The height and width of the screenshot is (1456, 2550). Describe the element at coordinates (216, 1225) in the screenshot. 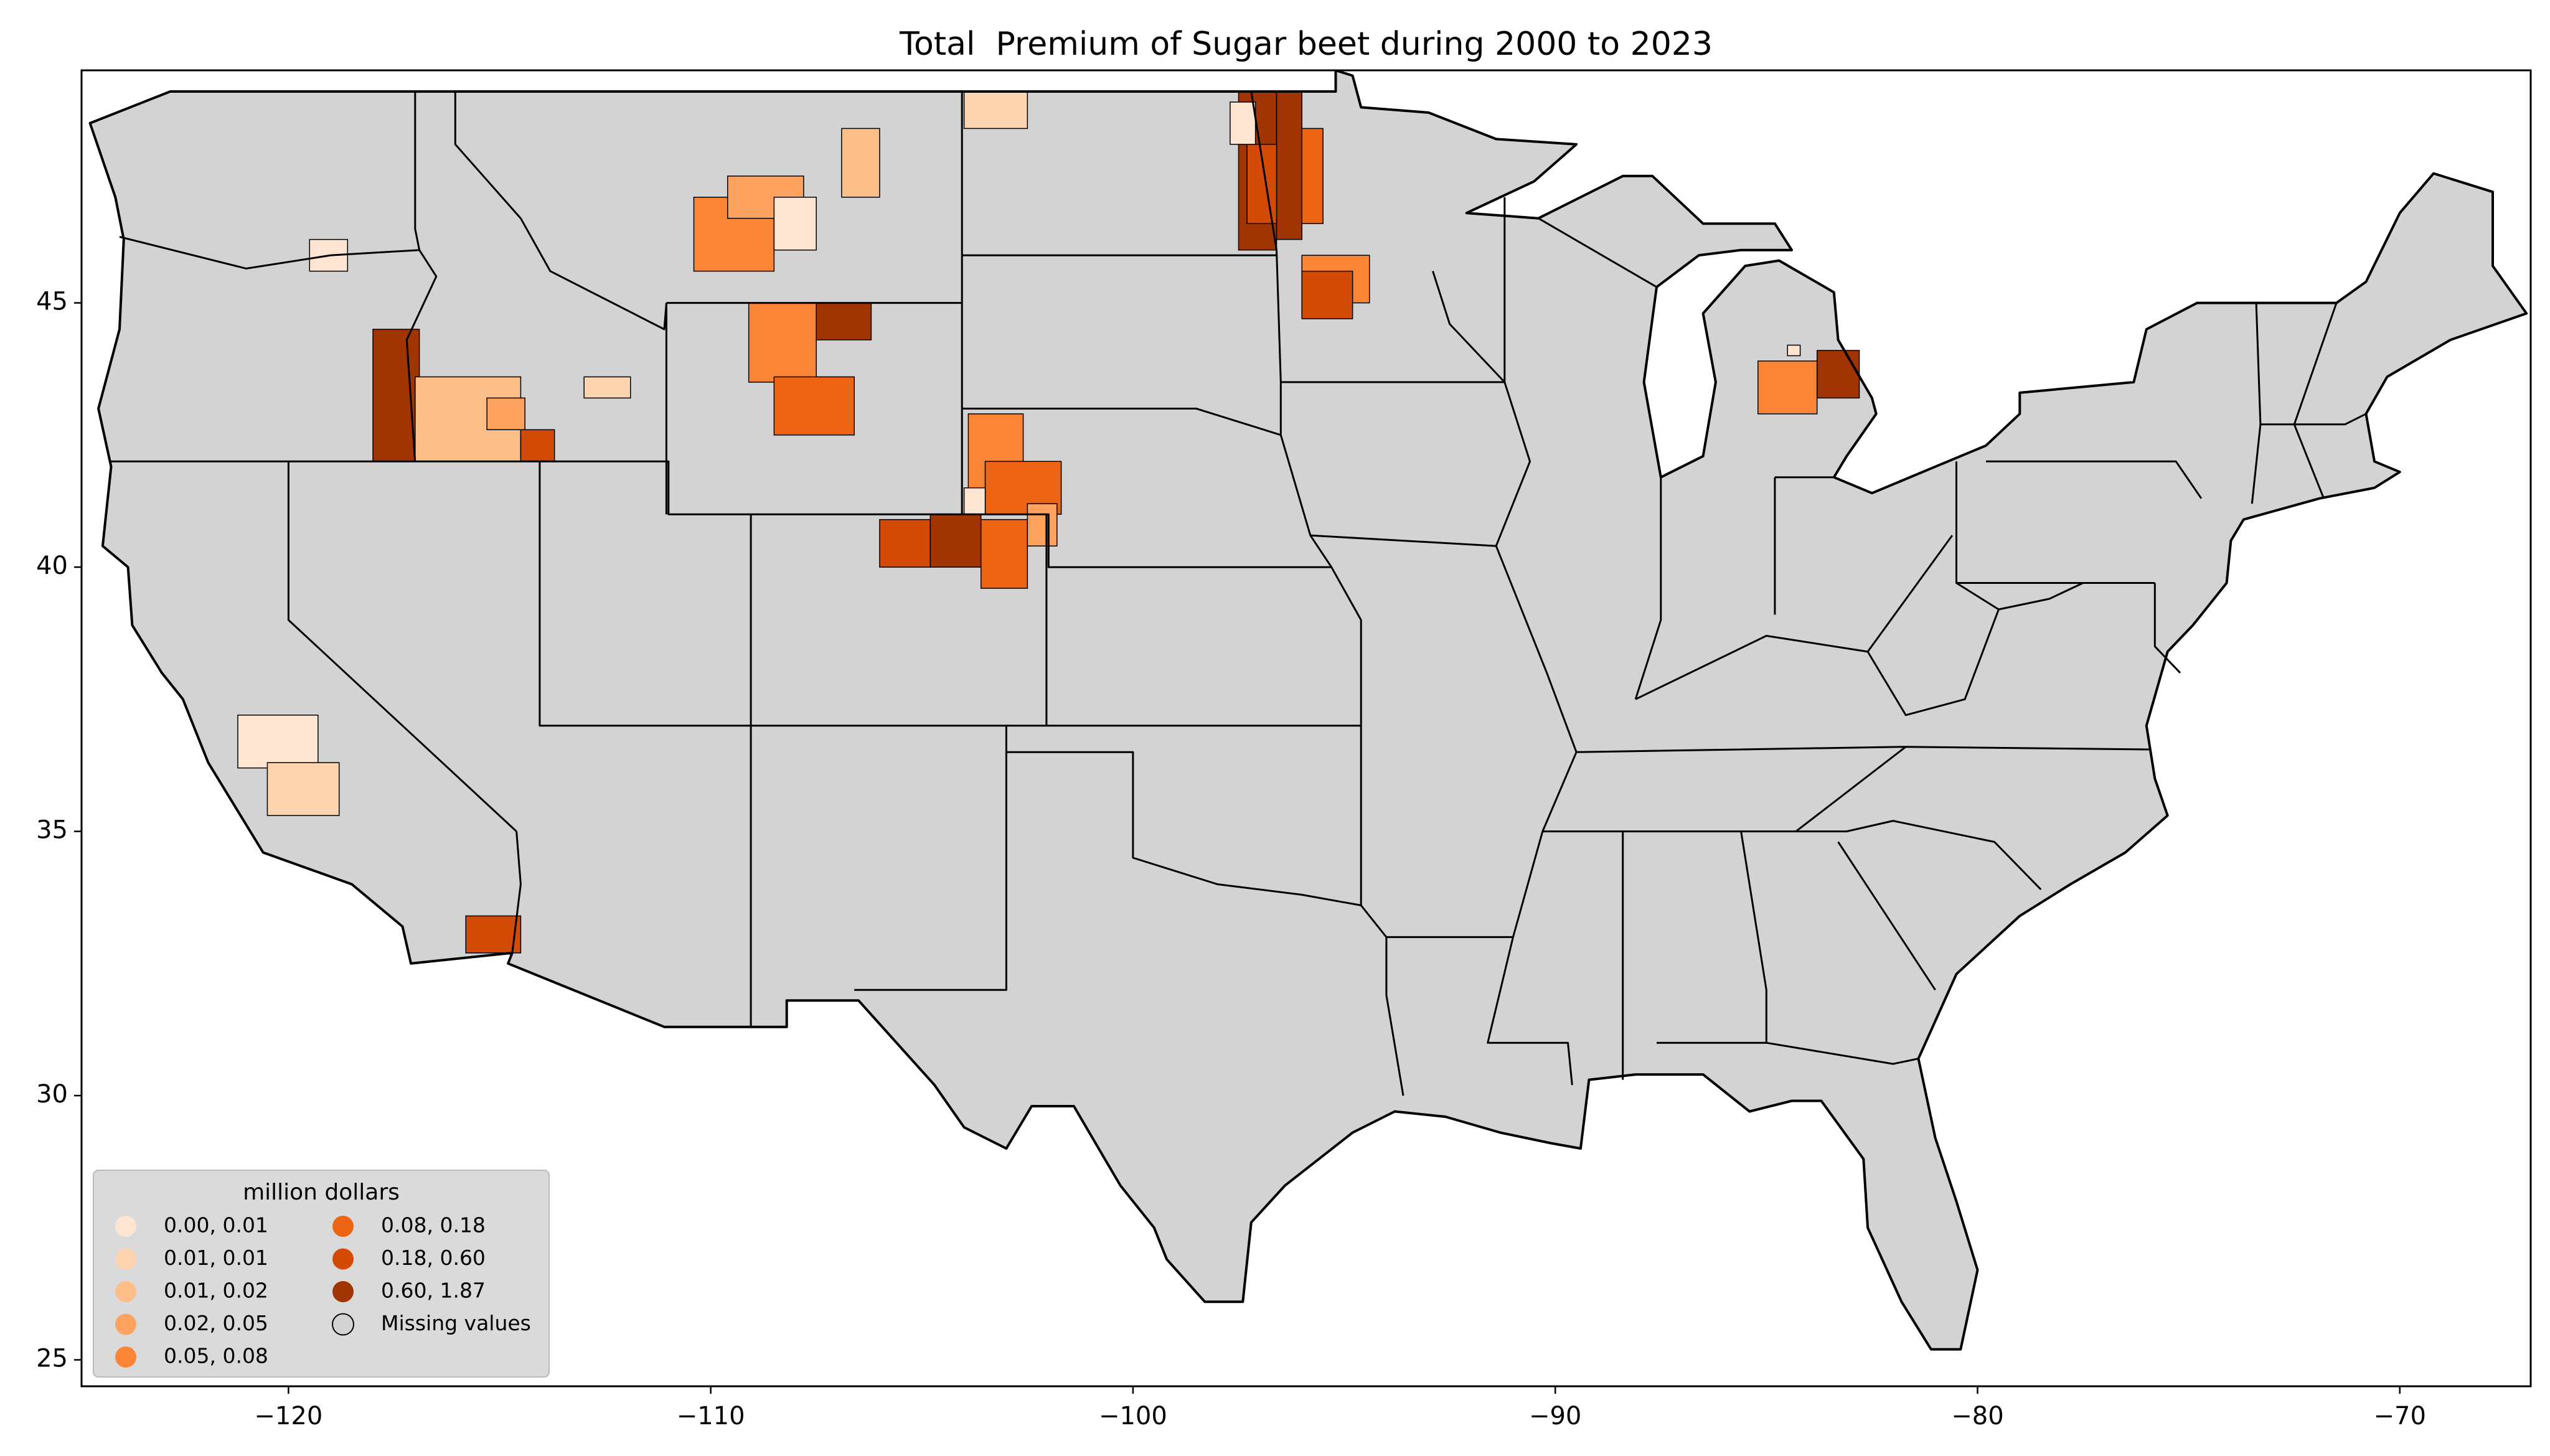

I see `legend-label: 0.00, 0.01` at that location.